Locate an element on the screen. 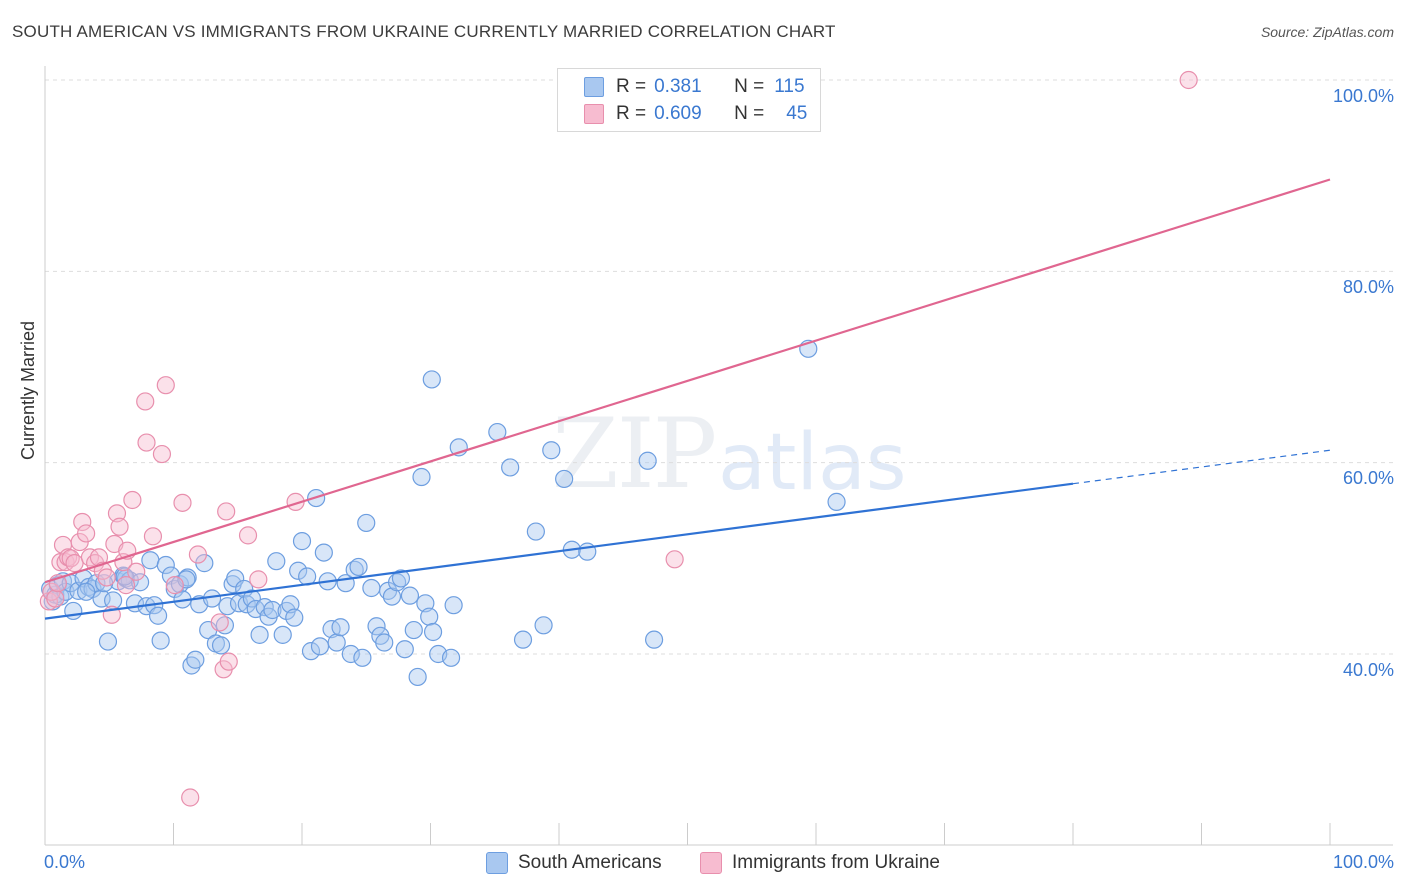 This screenshot has width=1406, height=892. r-value: 0.609 is located at coordinates (678, 113).